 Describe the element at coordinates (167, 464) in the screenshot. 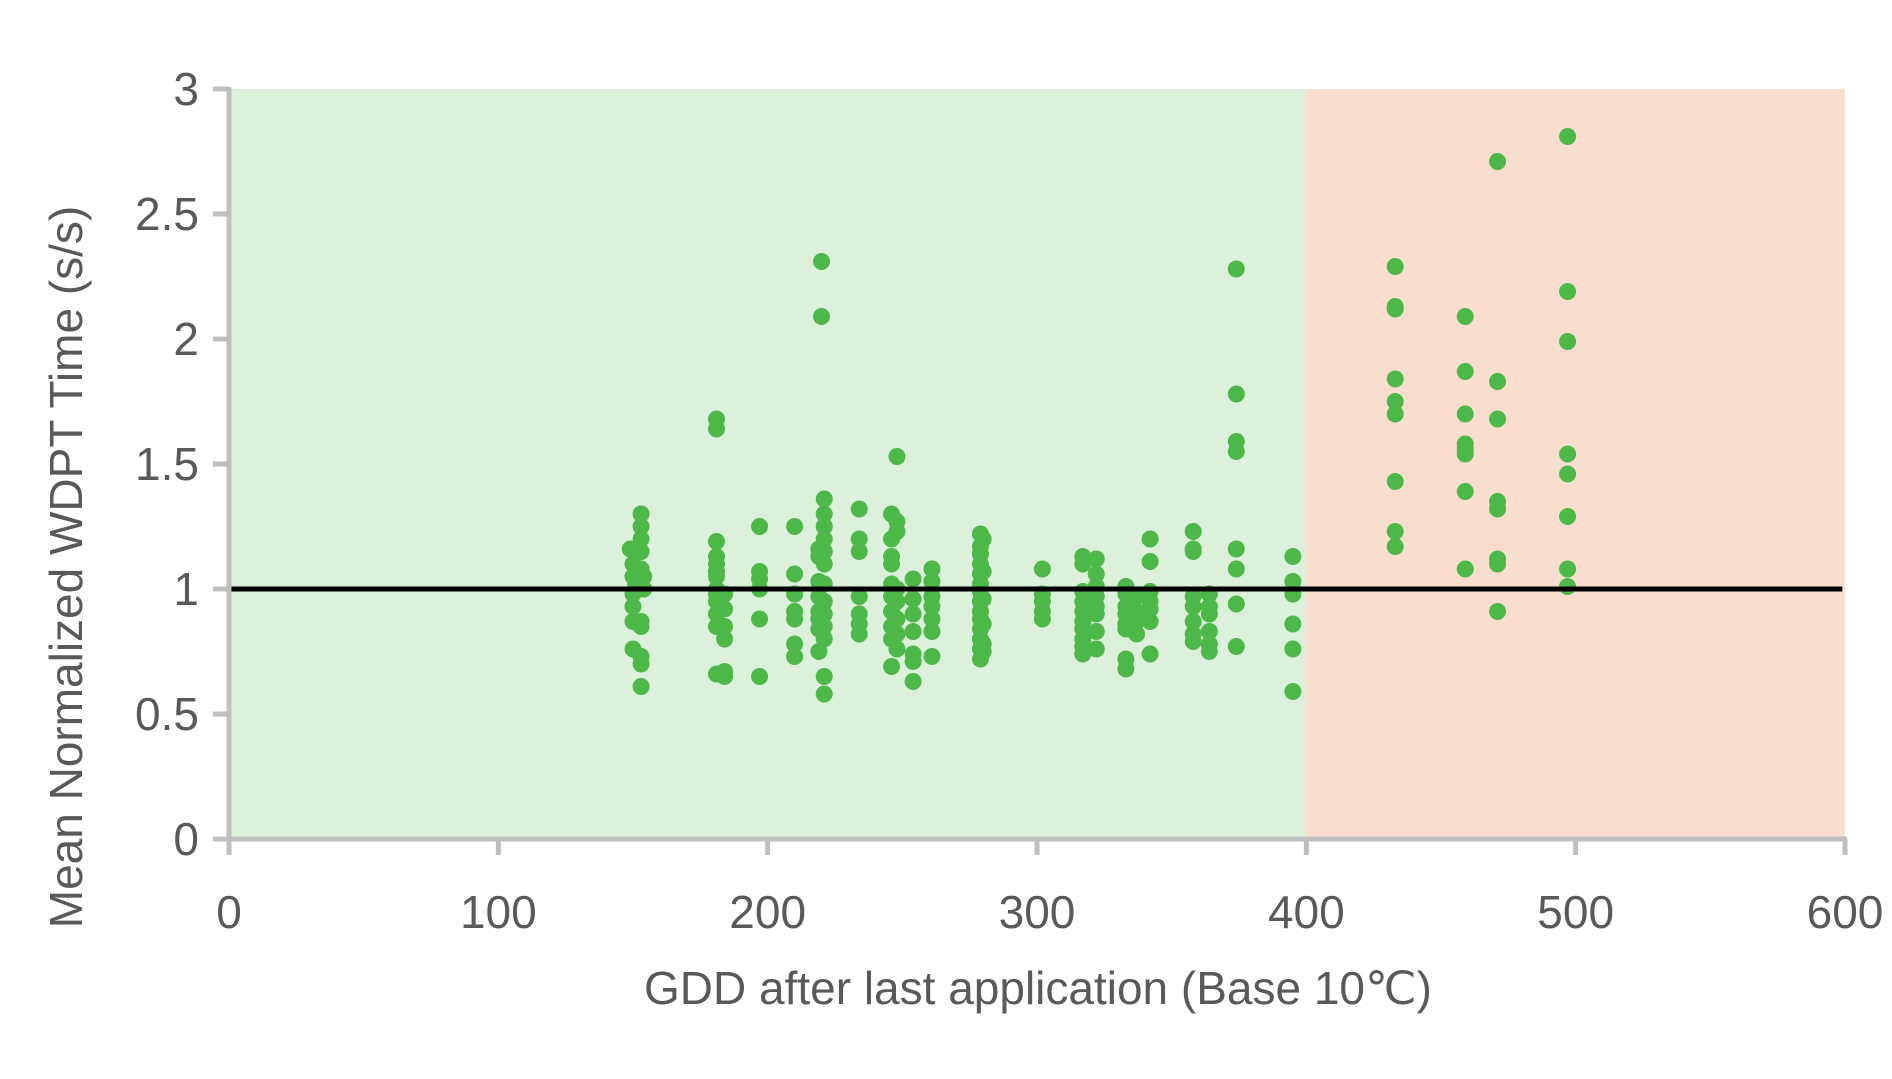

I see `y-tick-label: 1.5` at that location.